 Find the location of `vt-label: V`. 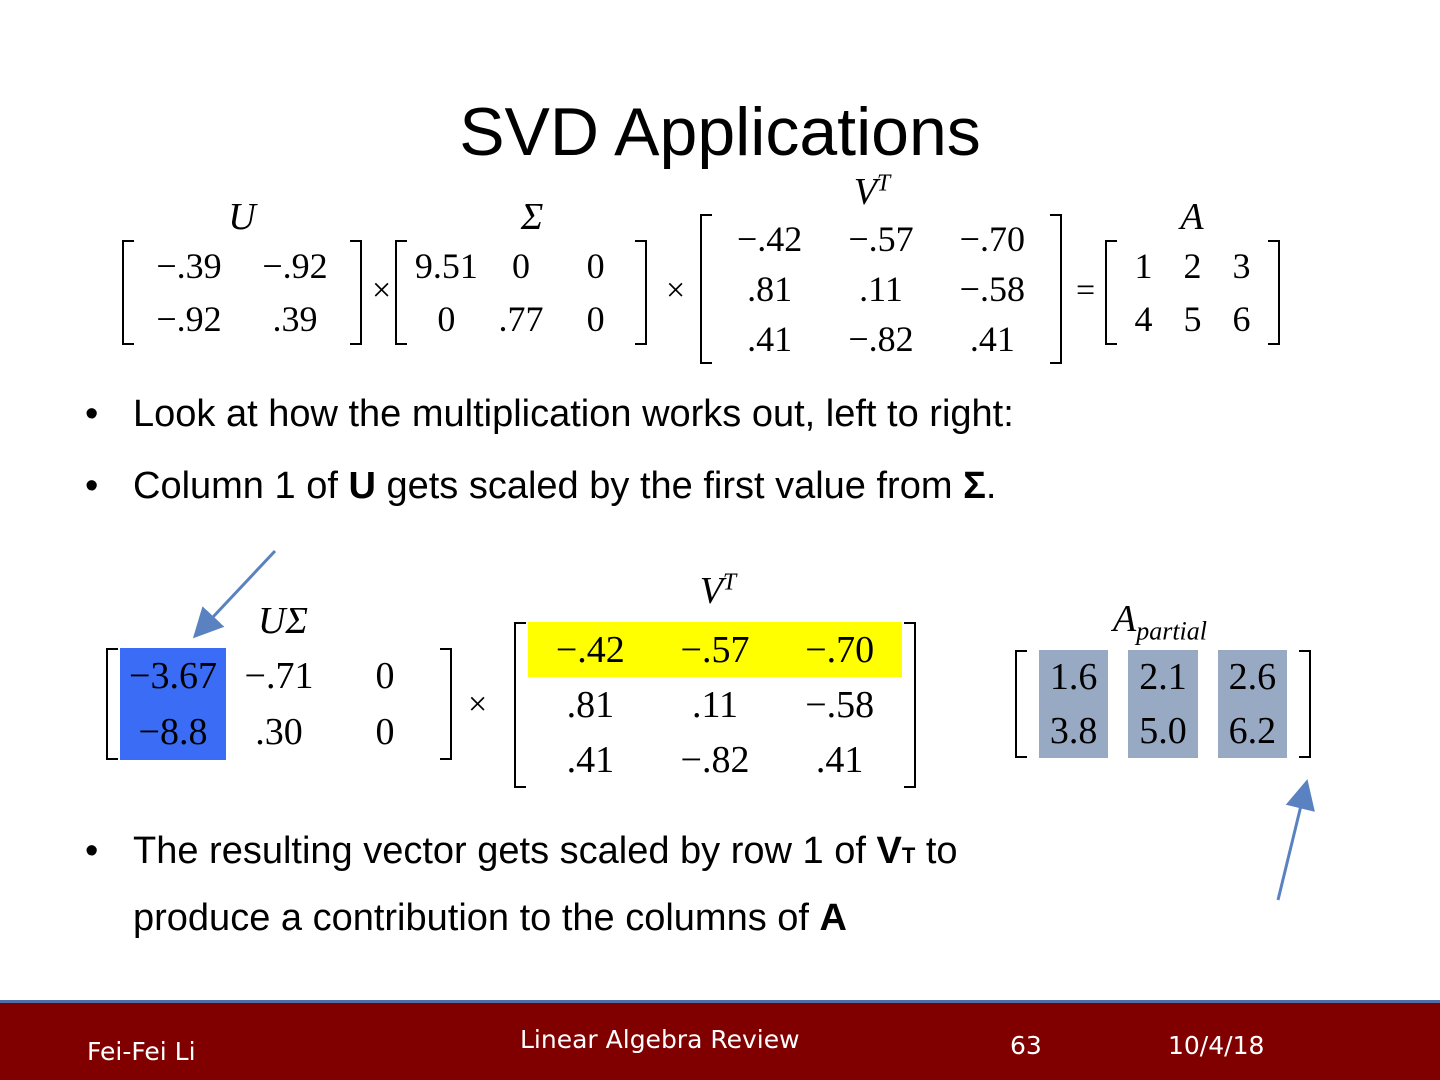

vt-label: V is located at coordinates (711, 591).